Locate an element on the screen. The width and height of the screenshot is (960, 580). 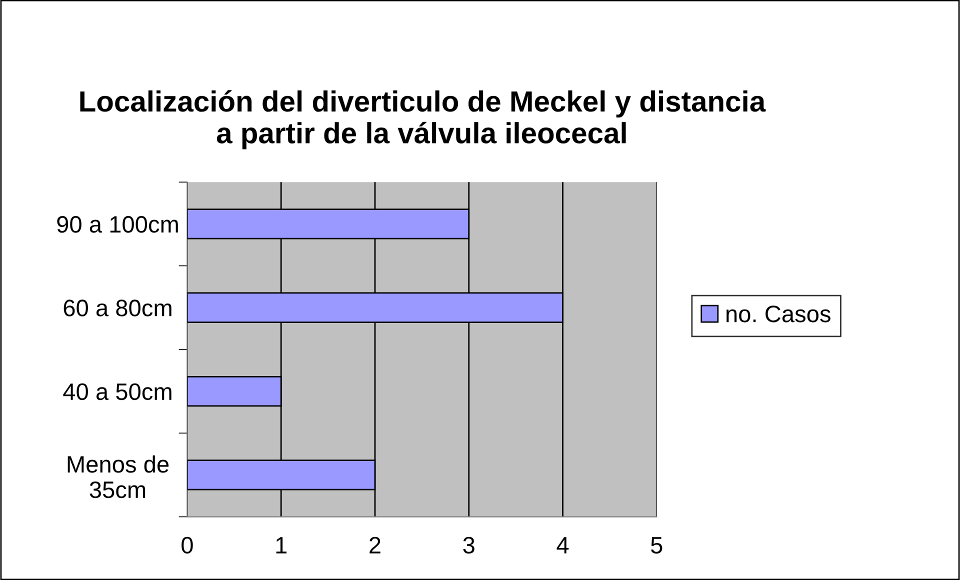
y-tick-label: 60 a 80cm is located at coordinates (118, 308).